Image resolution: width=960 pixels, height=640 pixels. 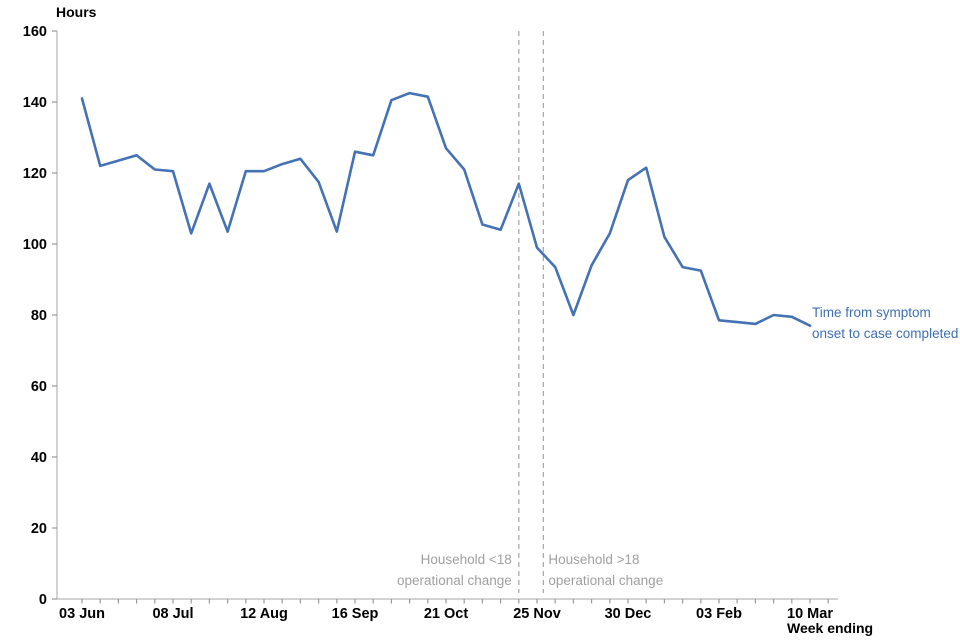 I want to click on y-tick-label: 140, so click(x=35, y=103).